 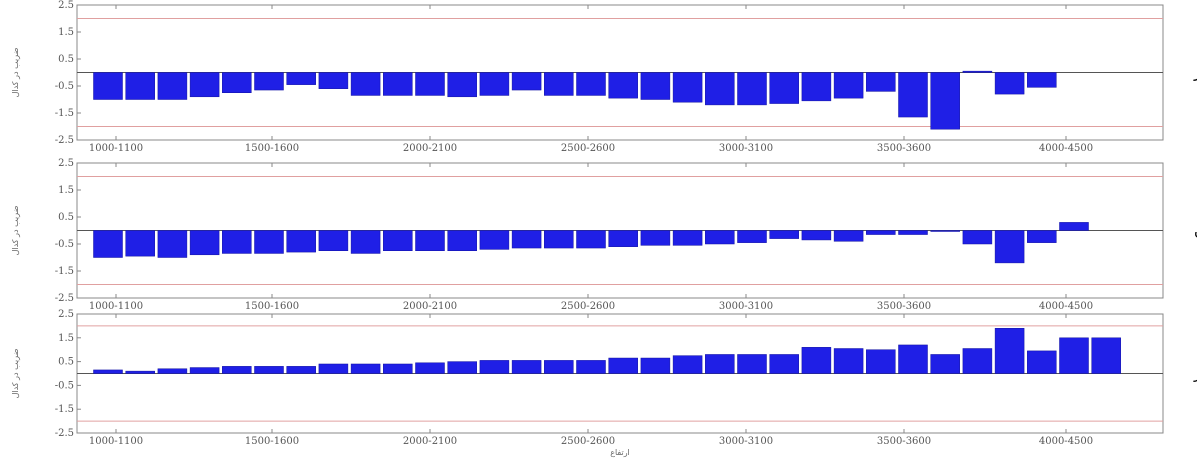 I want to click on panel-1-ytick-label-0: 2.5, so click(x=66, y=163).